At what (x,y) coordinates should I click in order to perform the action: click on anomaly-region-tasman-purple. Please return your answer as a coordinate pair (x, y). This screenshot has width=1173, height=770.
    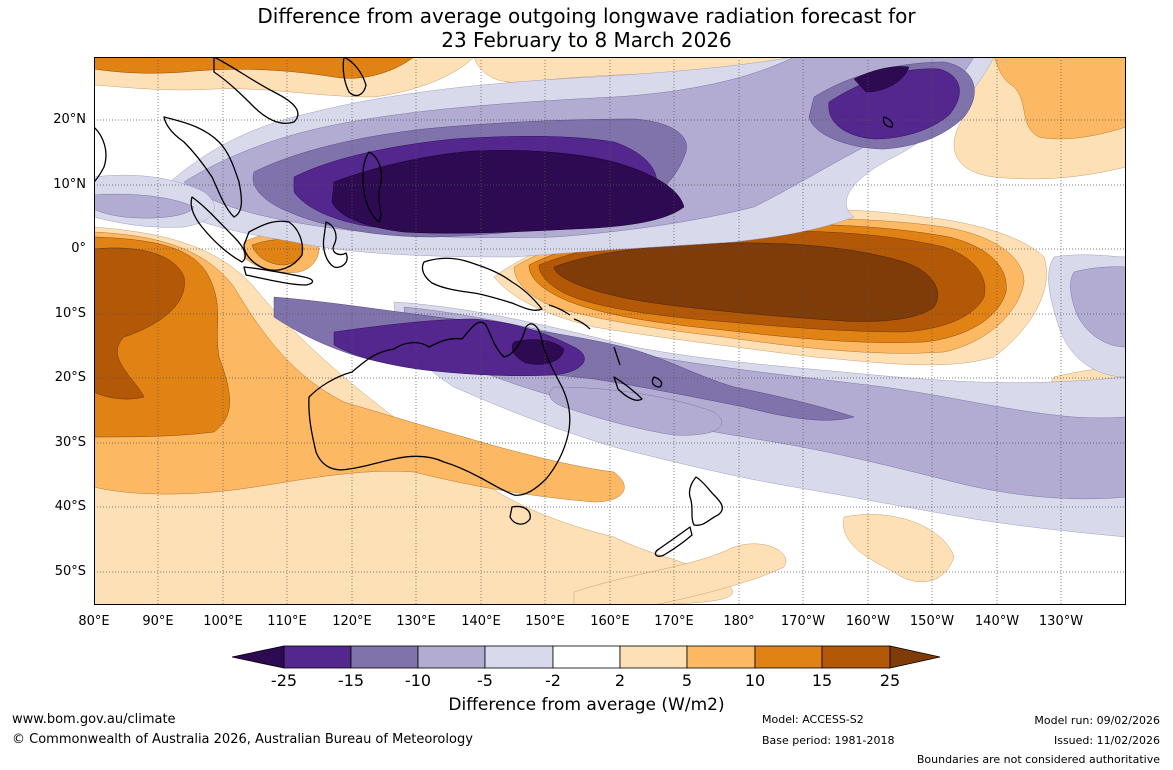
    Looking at the image, I should click on (635, 411).